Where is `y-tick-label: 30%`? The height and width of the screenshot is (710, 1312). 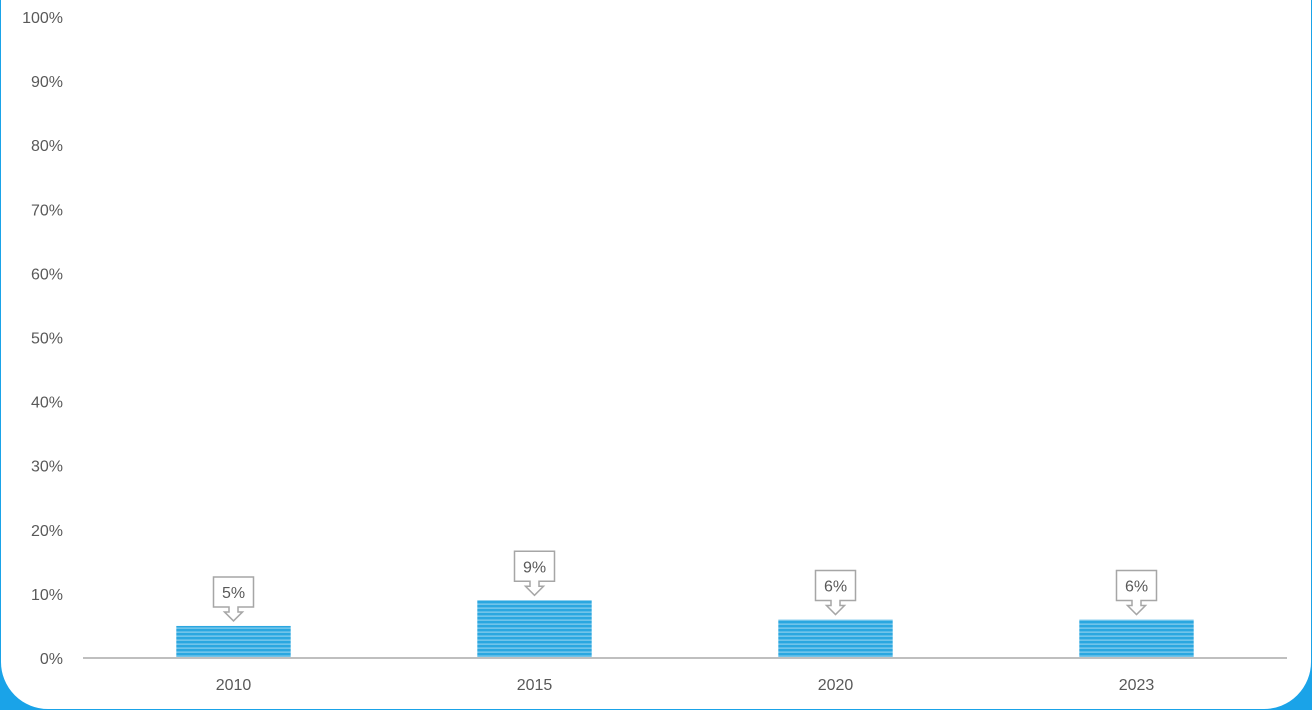
y-tick-label: 30% is located at coordinates (47, 467).